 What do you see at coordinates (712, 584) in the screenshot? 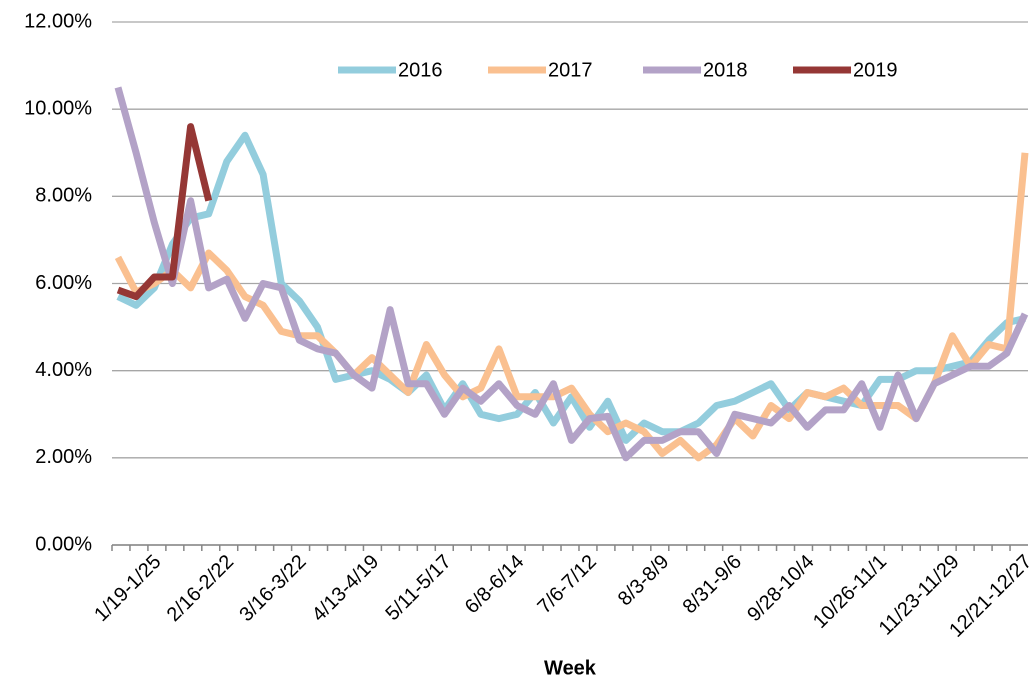
I see `x-tick-label: 8/31-9/6` at bounding box center [712, 584].